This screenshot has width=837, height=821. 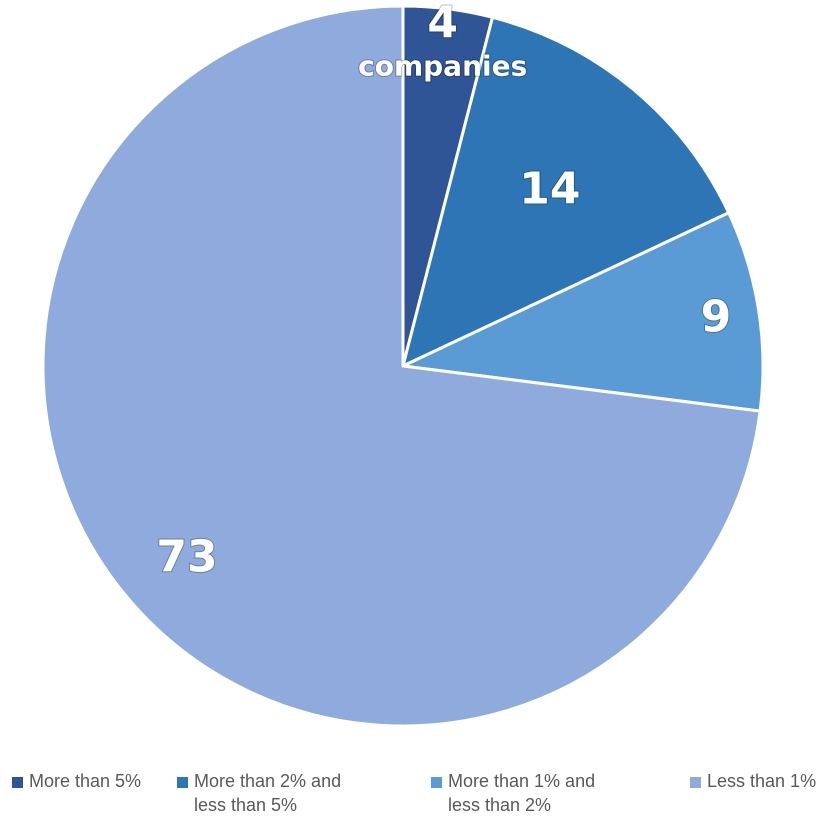 I want to click on legend-label-less-than-1: Less than 1%, so click(x=761, y=781).